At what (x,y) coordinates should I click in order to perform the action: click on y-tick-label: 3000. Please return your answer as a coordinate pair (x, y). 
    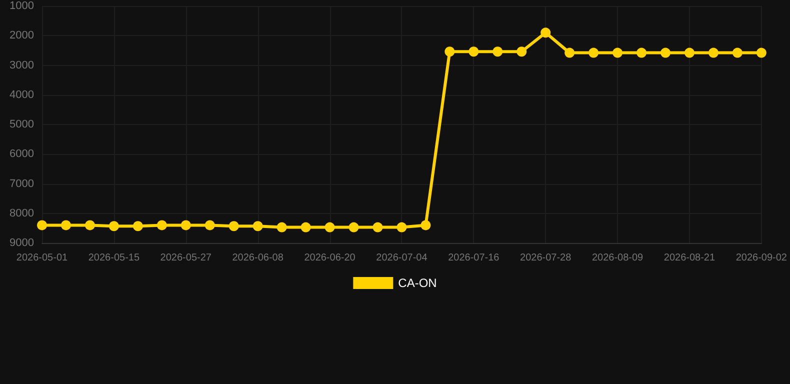
    Looking at the image, I should click on (22, 65).